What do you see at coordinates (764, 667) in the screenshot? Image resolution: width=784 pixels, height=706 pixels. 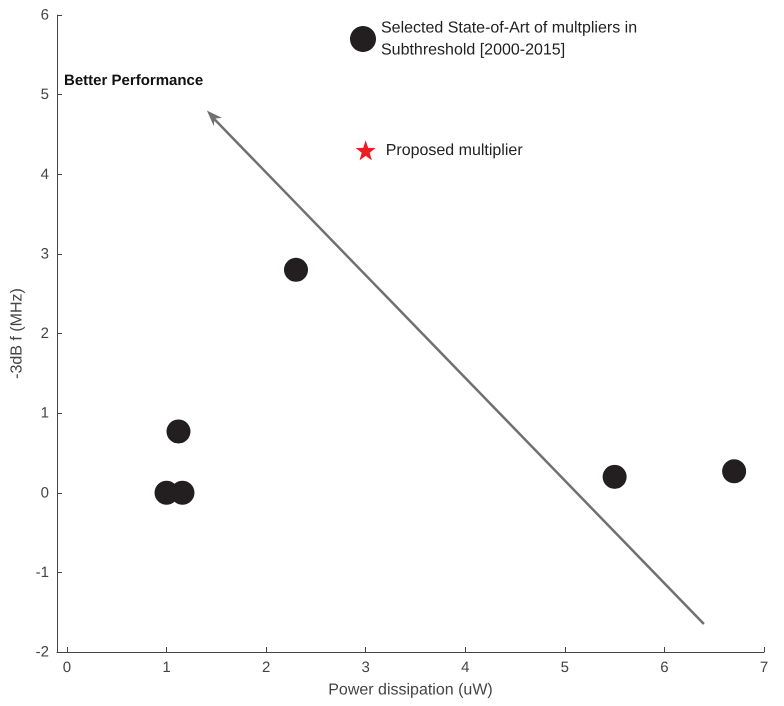 I see `x-tick-label: 7` at bounding box center [764, 667].